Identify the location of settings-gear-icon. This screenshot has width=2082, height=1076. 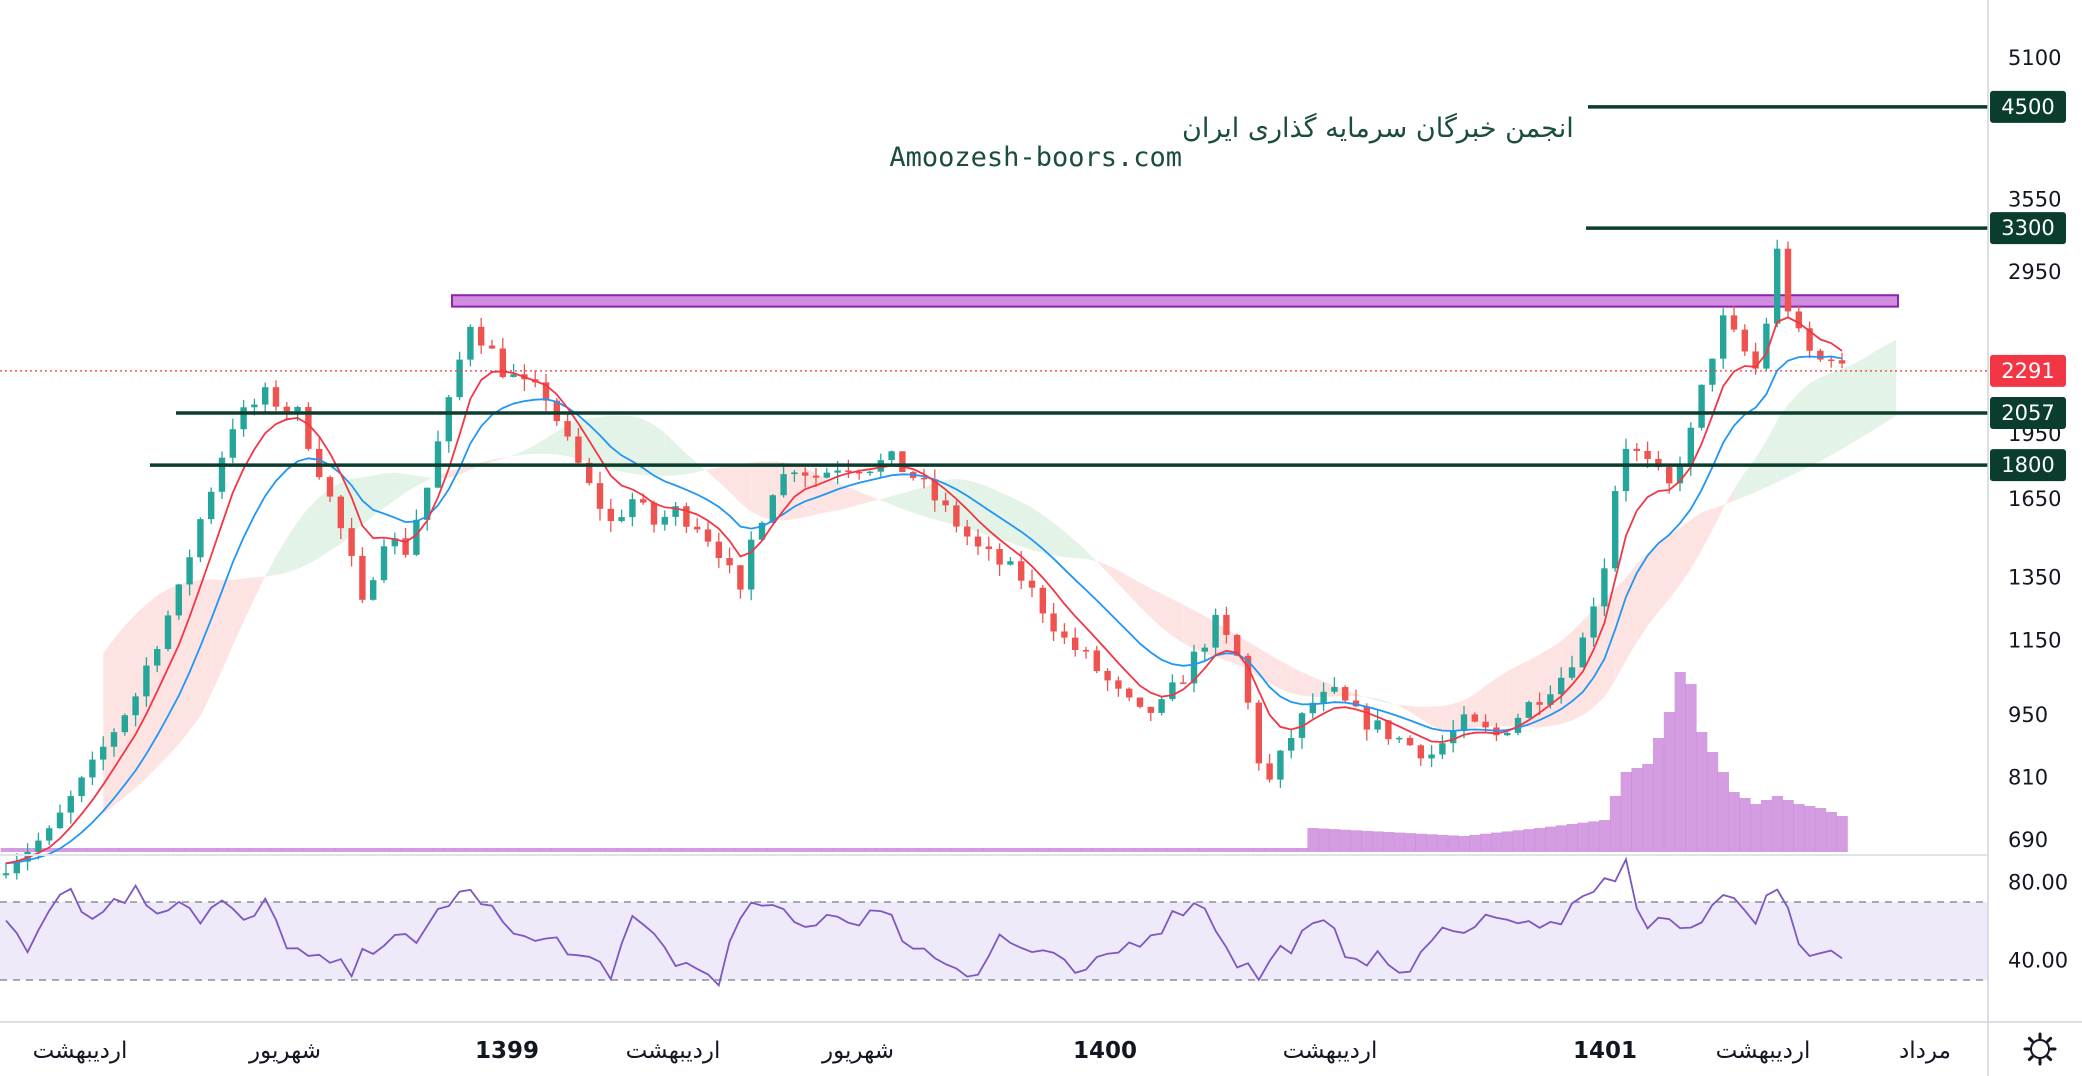
(2040, 1049).